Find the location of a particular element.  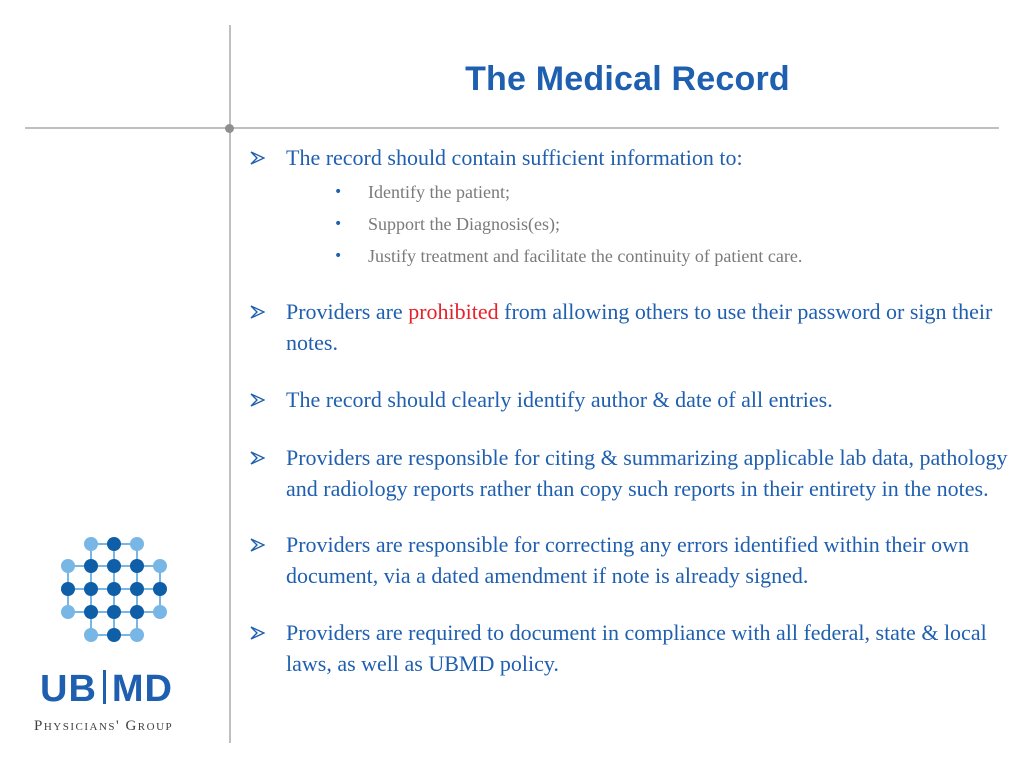

wordmark-left: UB is located at coordinates (68, 689).